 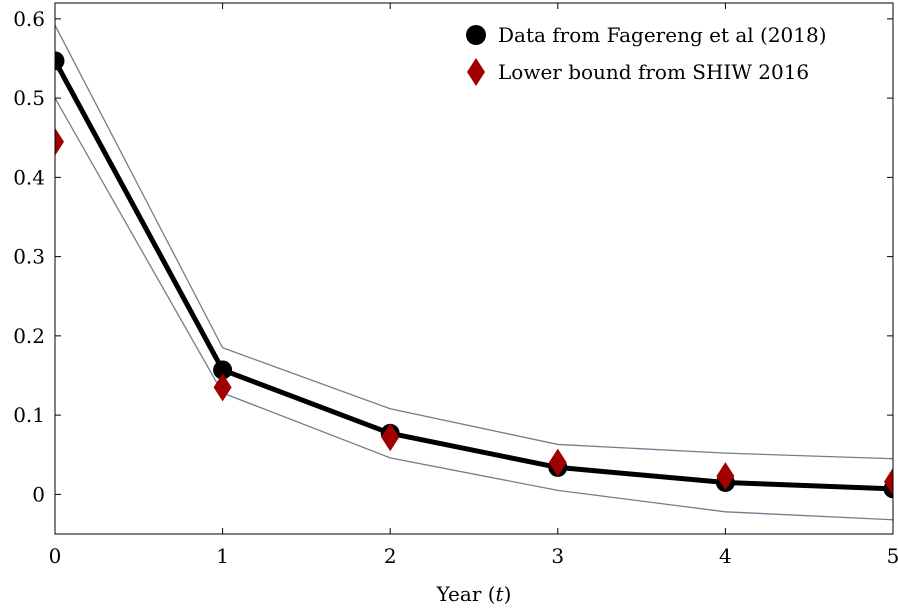 I want to click on legend-label: Lower bound from SHIW 2016, so click(x=653, y=72).